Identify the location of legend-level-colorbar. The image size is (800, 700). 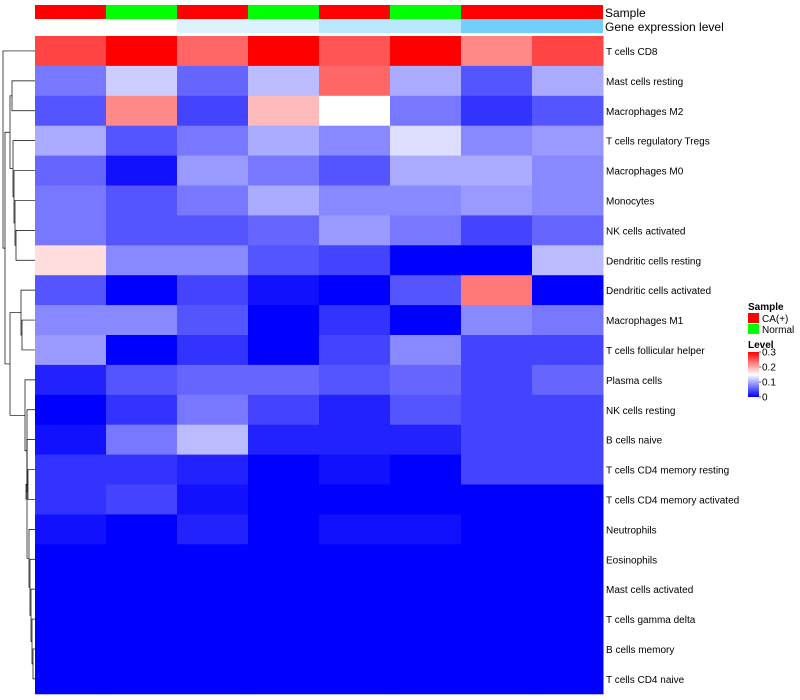
(753, 374).